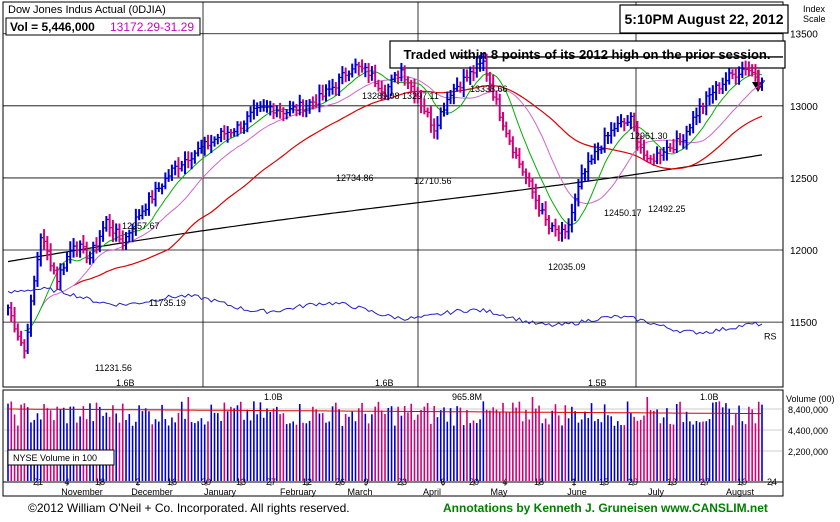  I want to click on last-price: 13172.29, so click(135, 27).